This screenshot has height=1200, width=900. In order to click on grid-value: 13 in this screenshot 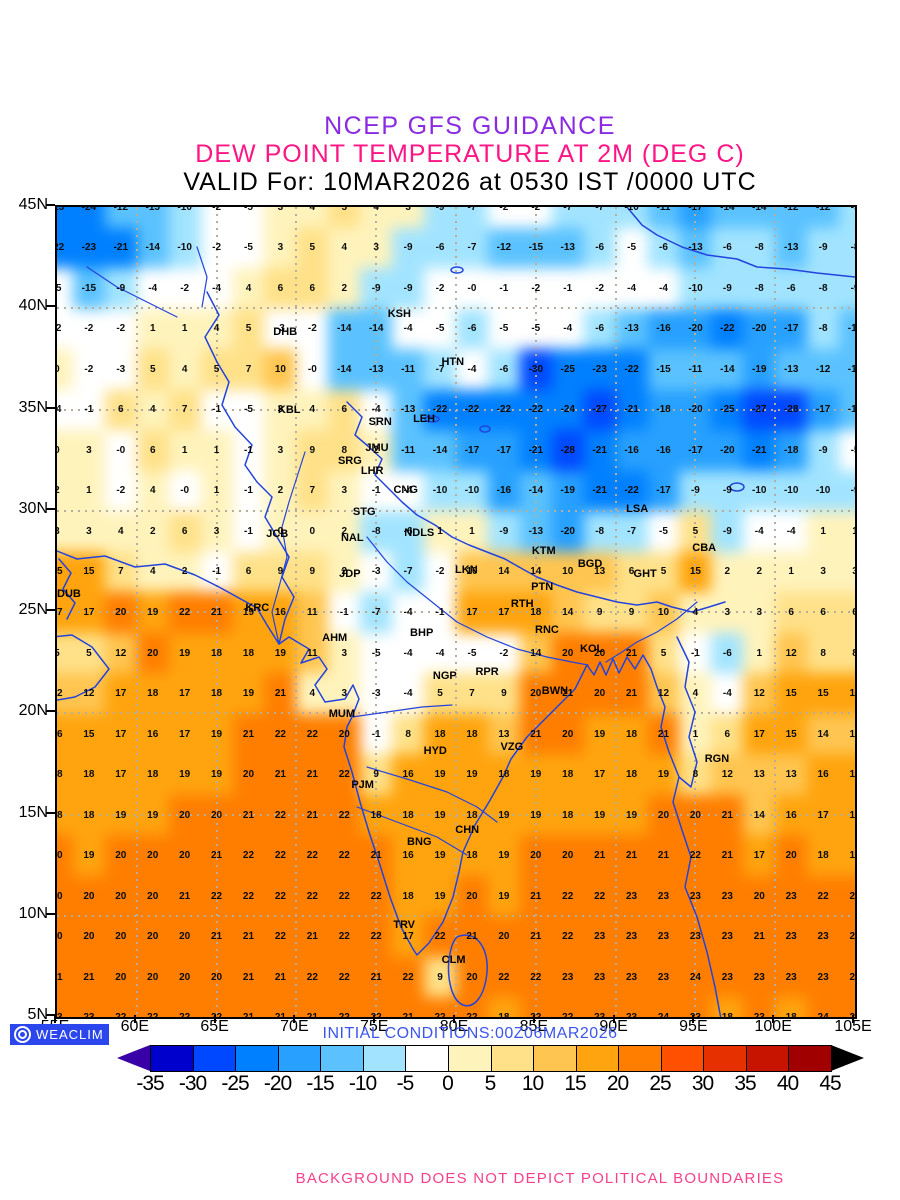, I will do `click(759, 775)`.